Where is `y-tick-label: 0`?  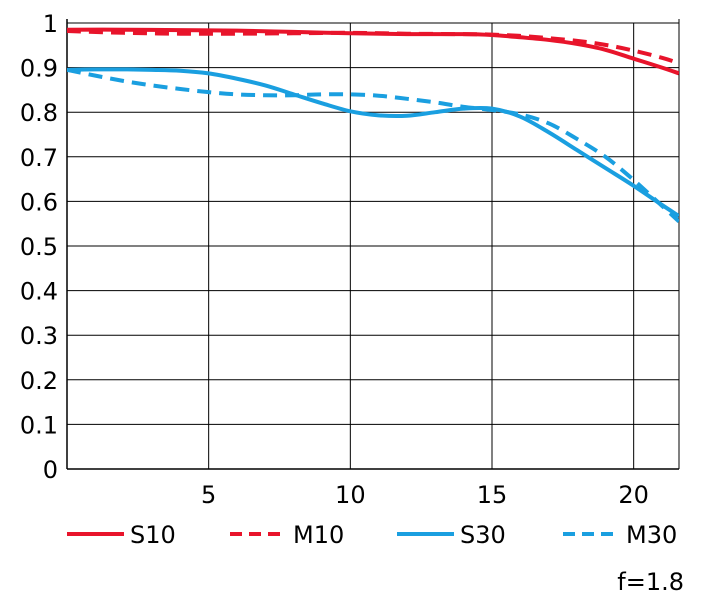
y-tick-label: 0 is located at coordinates (50, 470).